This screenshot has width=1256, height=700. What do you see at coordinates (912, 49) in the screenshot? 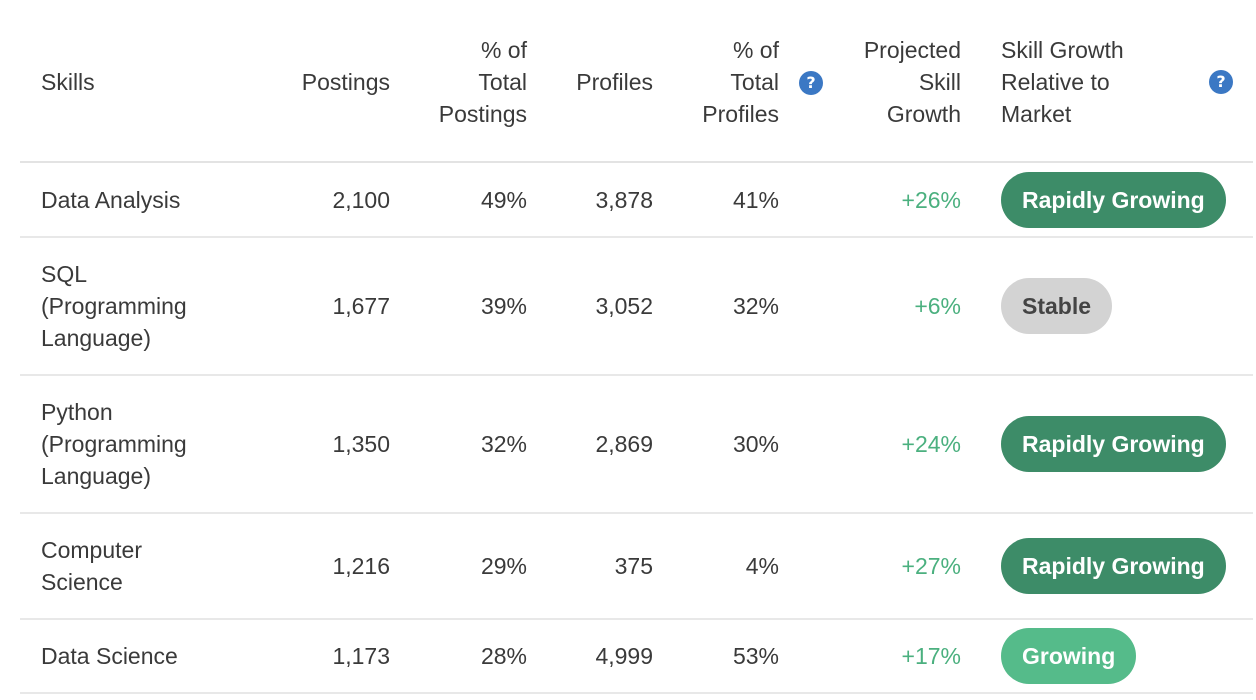
I see `header-growth-line: Projected` at bounding box center [912, 49].